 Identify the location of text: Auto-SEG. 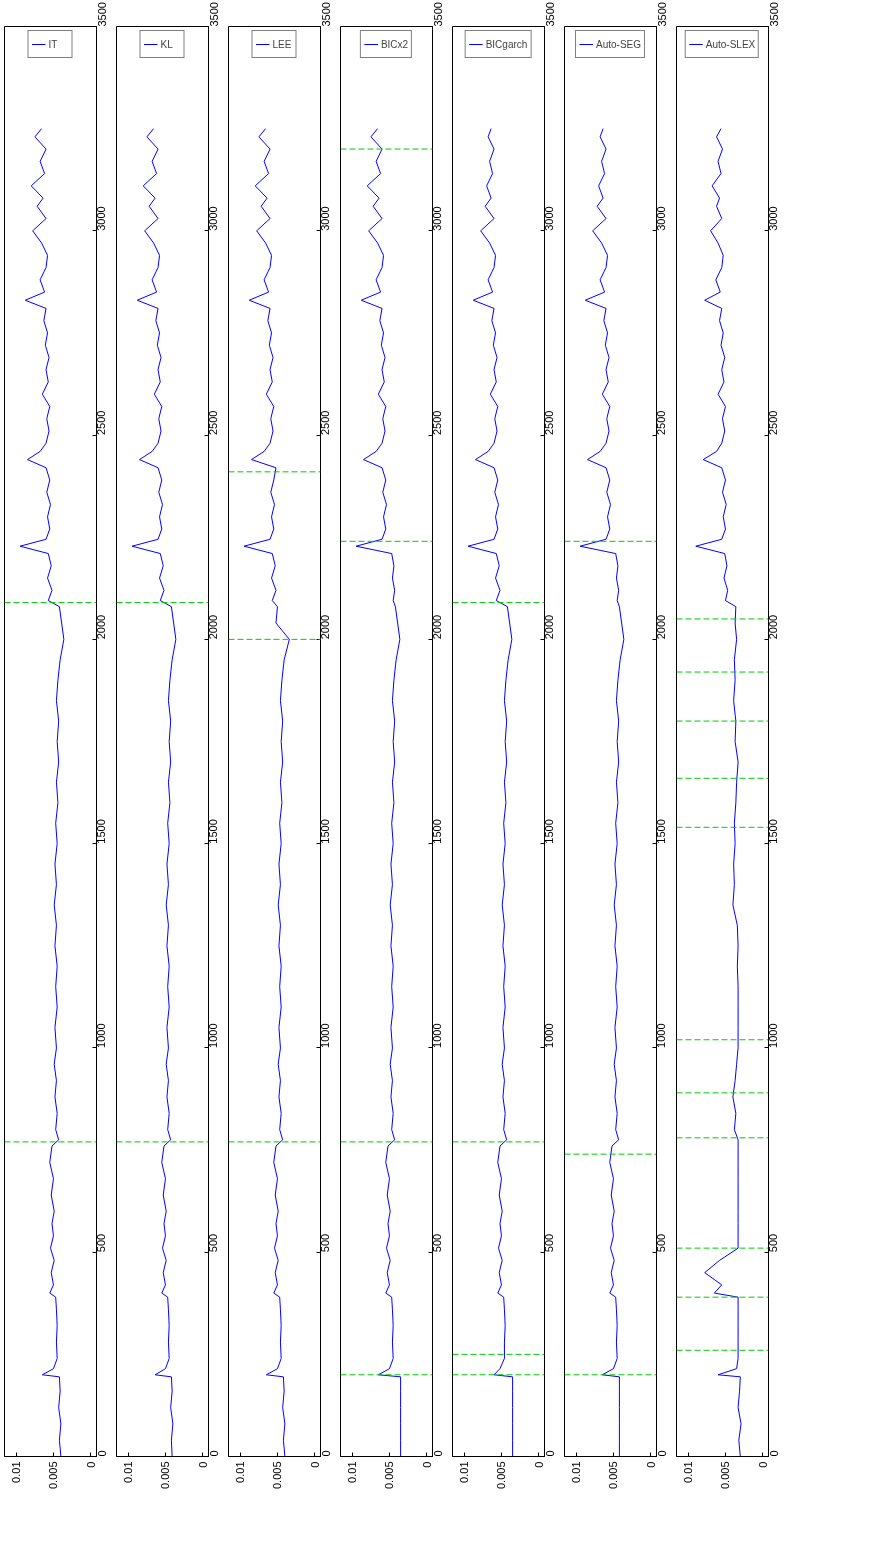
(618, 44).